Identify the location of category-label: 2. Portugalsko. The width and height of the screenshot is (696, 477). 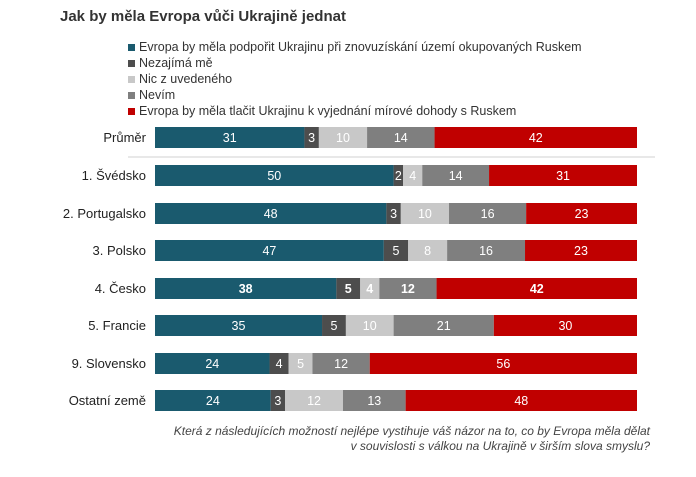
(104, 213).